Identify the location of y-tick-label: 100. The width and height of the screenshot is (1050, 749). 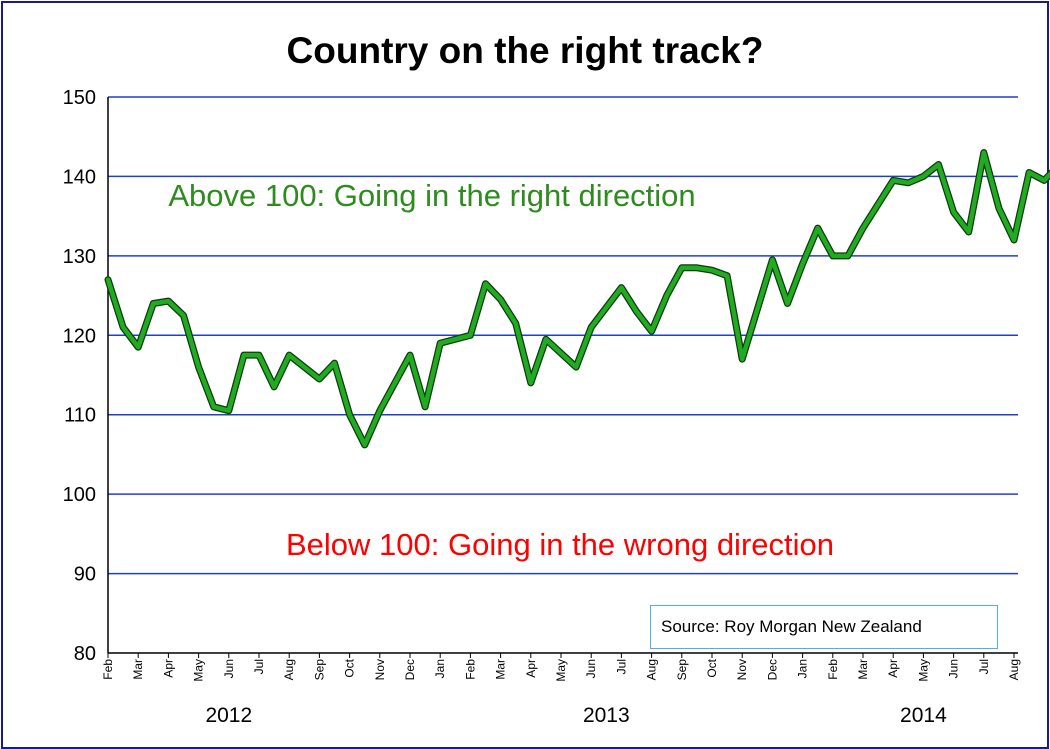
(79, 495).